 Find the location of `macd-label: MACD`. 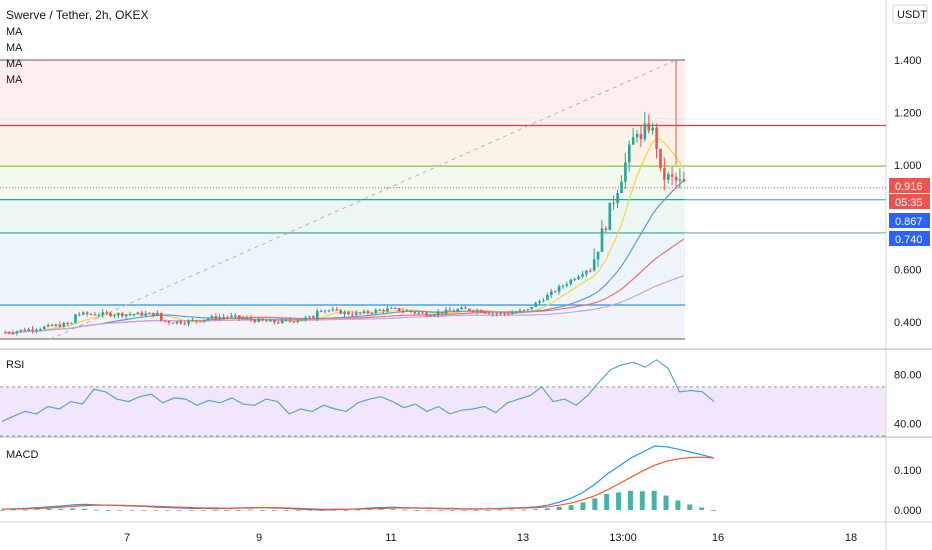

macd-label: MACD is located at coordinates (22, 455).